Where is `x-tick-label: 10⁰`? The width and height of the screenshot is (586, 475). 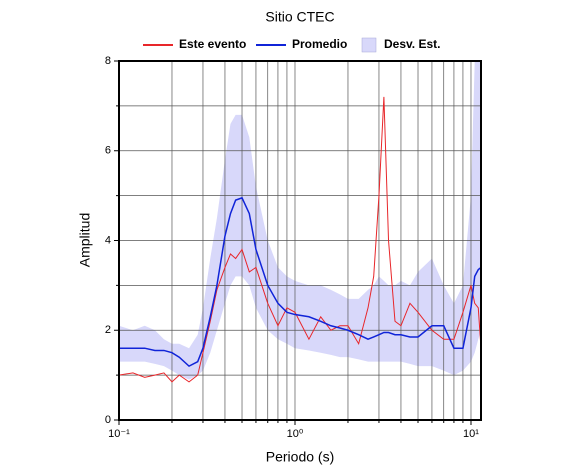
x-tick-label: 10⁰ is located at coordinates (295, 434).